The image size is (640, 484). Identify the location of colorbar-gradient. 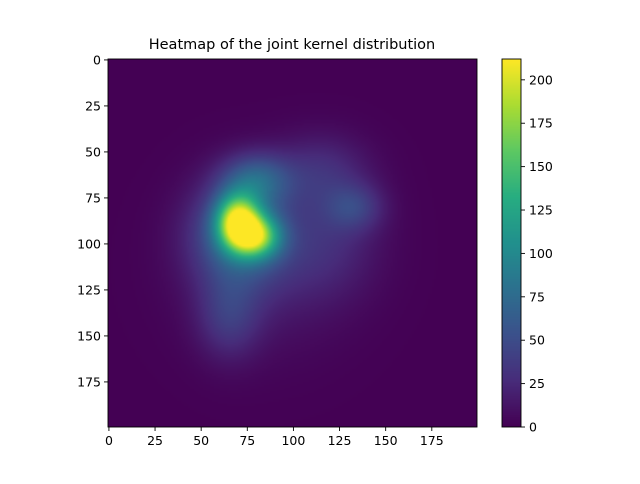
(511, 243).